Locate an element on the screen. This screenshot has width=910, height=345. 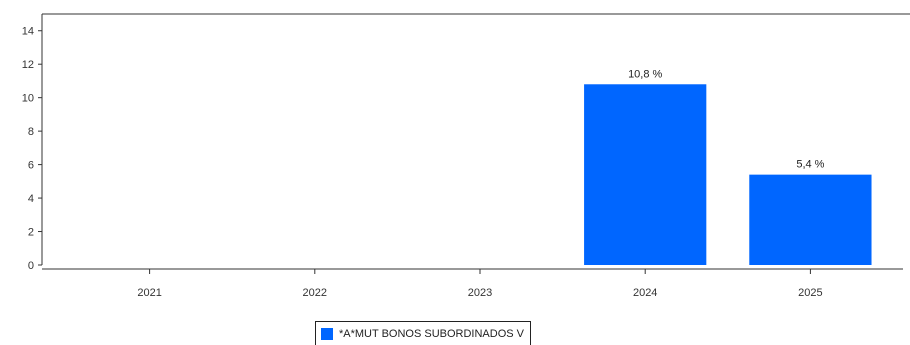
bar-value-label: 10,8 % is located at coordinates (645, 74).